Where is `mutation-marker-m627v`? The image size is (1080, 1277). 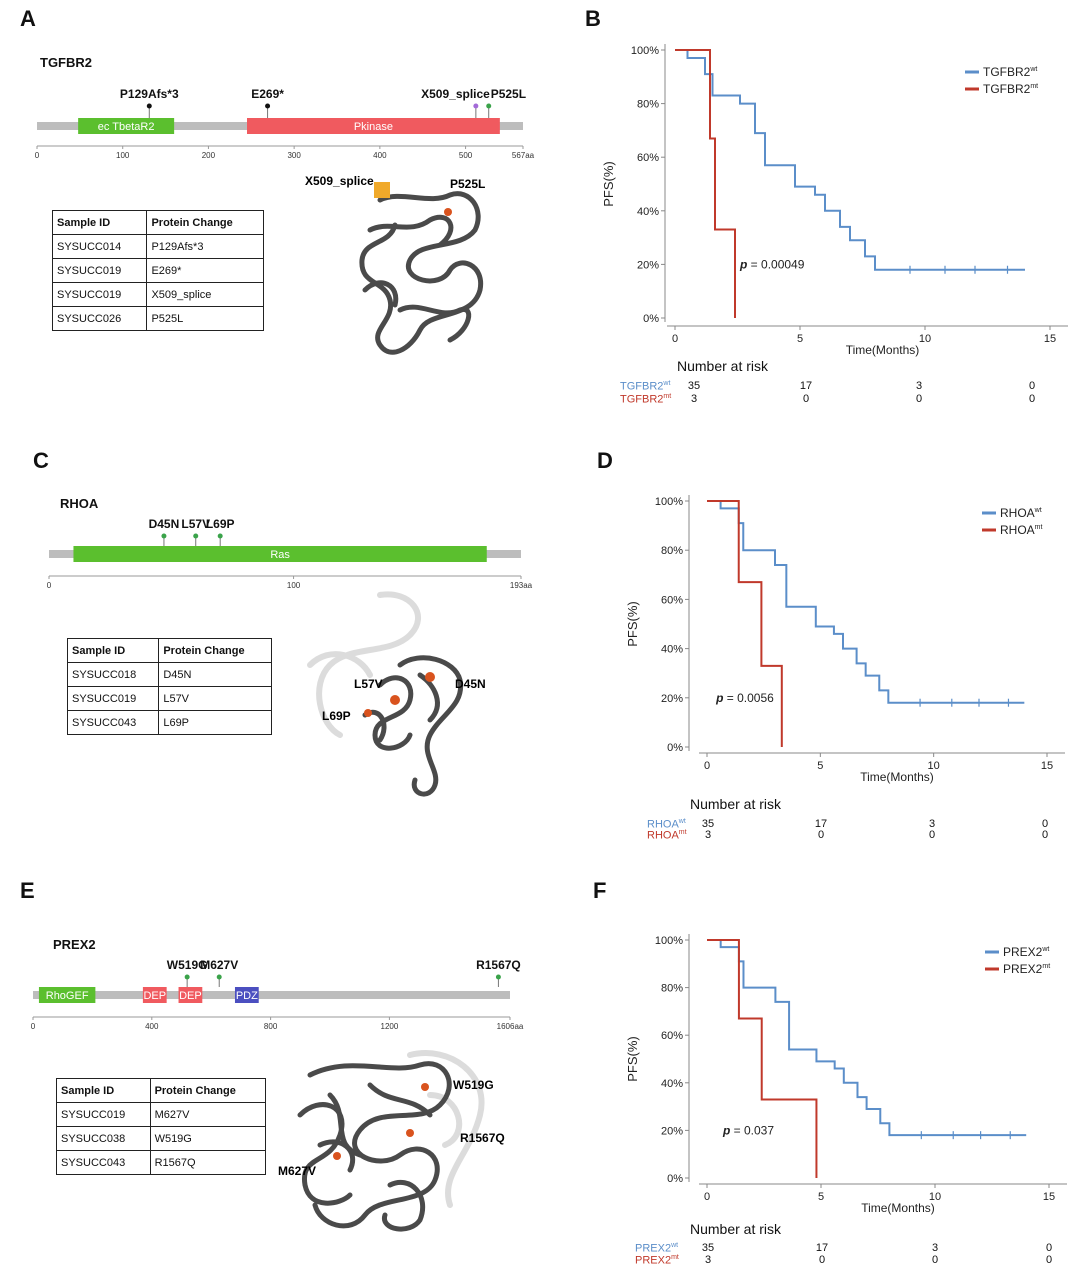 mutation-marker-m627v is located at coordinates (337, 1156).